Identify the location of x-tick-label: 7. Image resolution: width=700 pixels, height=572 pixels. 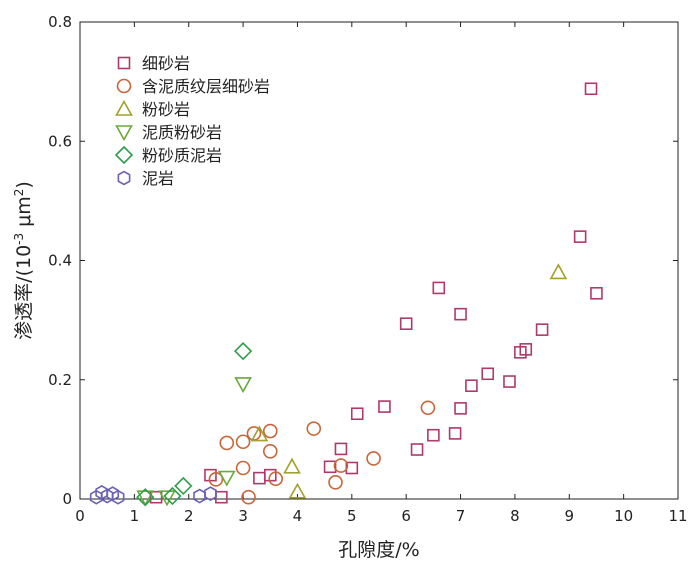
(461, 516).